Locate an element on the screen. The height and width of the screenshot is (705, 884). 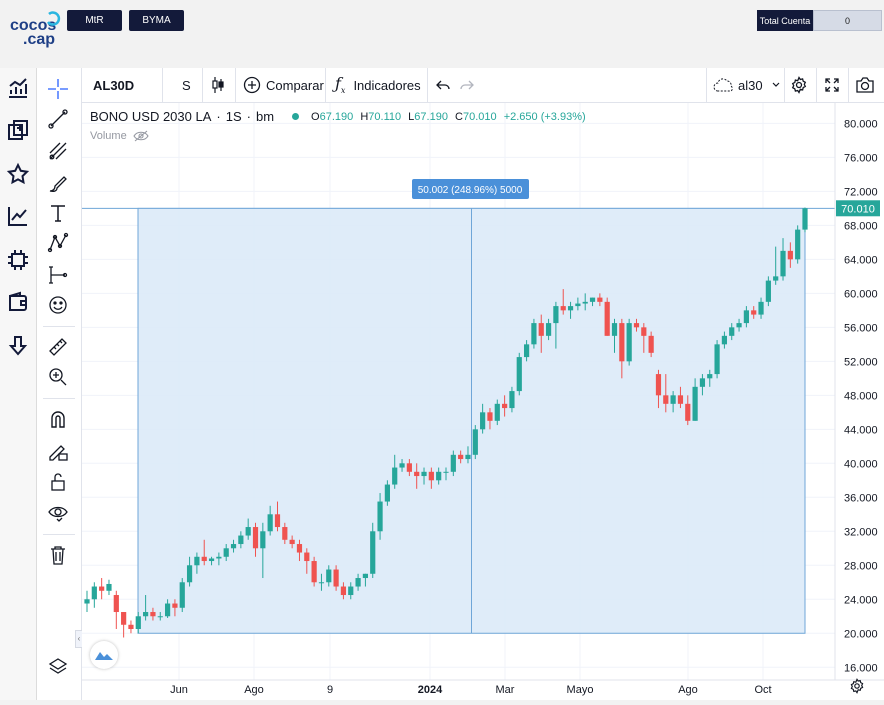
logo-text-cap: .cap is located at coordinates (39, 39).